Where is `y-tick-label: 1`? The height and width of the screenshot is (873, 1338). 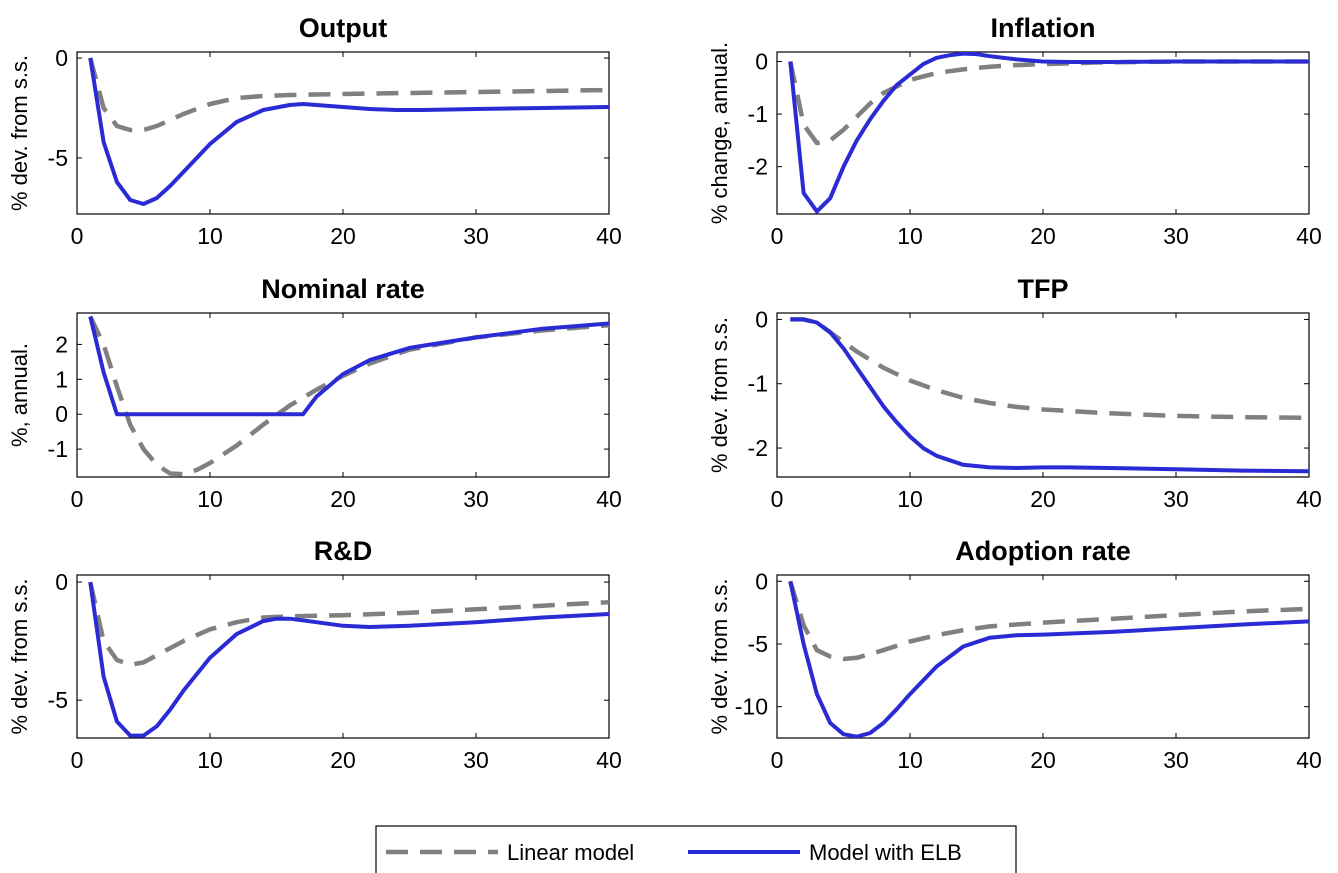 y-tick-label: 1 is located at coordinates (61, 379).